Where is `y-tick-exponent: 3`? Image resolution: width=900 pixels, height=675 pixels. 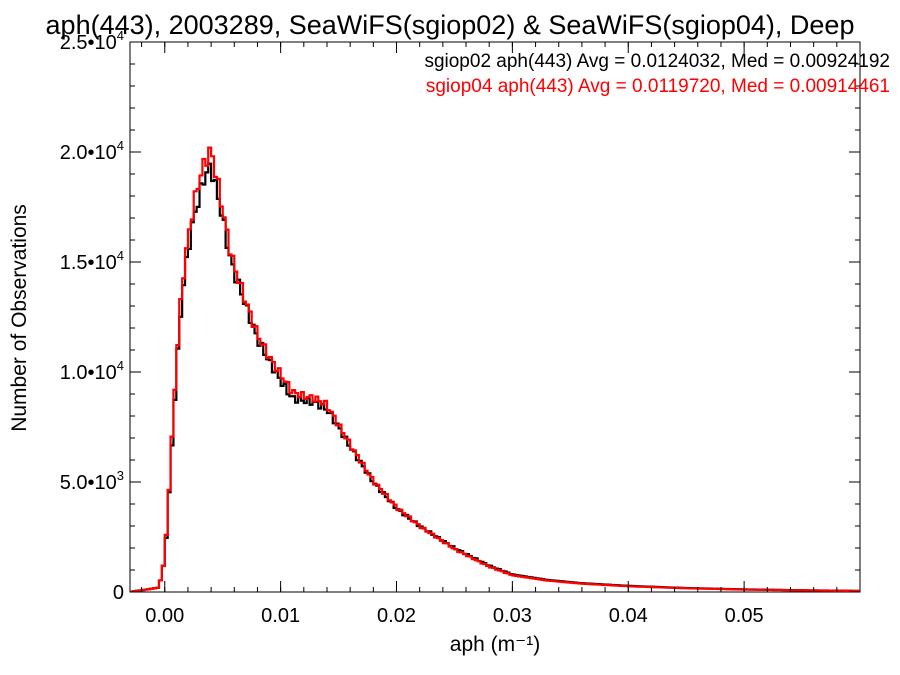
y-tick-exponent: 3 is located at coordinates (120, 475).